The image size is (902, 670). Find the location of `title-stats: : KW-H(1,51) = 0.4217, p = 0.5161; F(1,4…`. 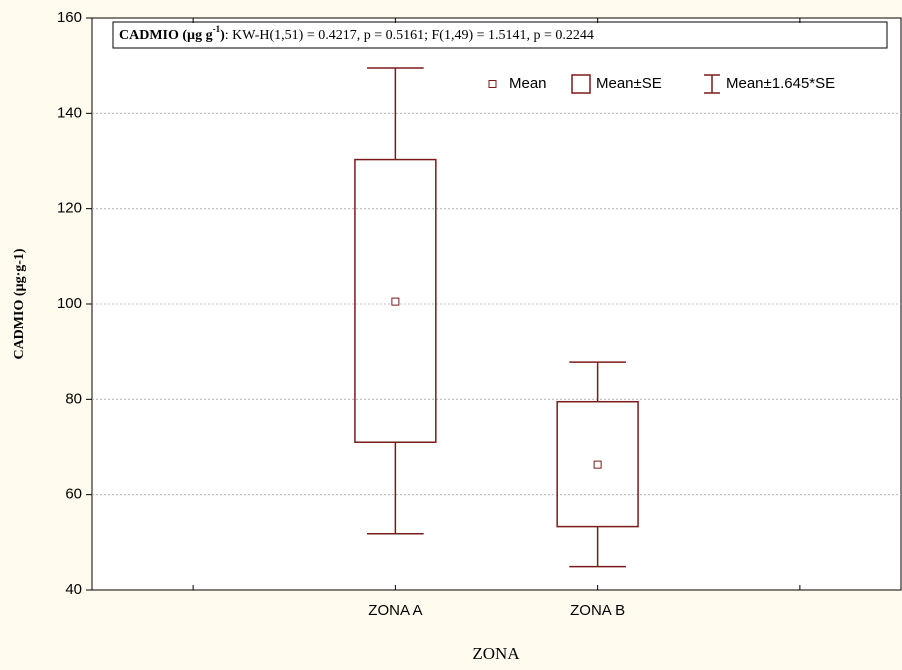

title-stats: : KW-H(1,51) = 0.4217, p = 0.5161; F(1,4… is located at coordinates (409, 35).